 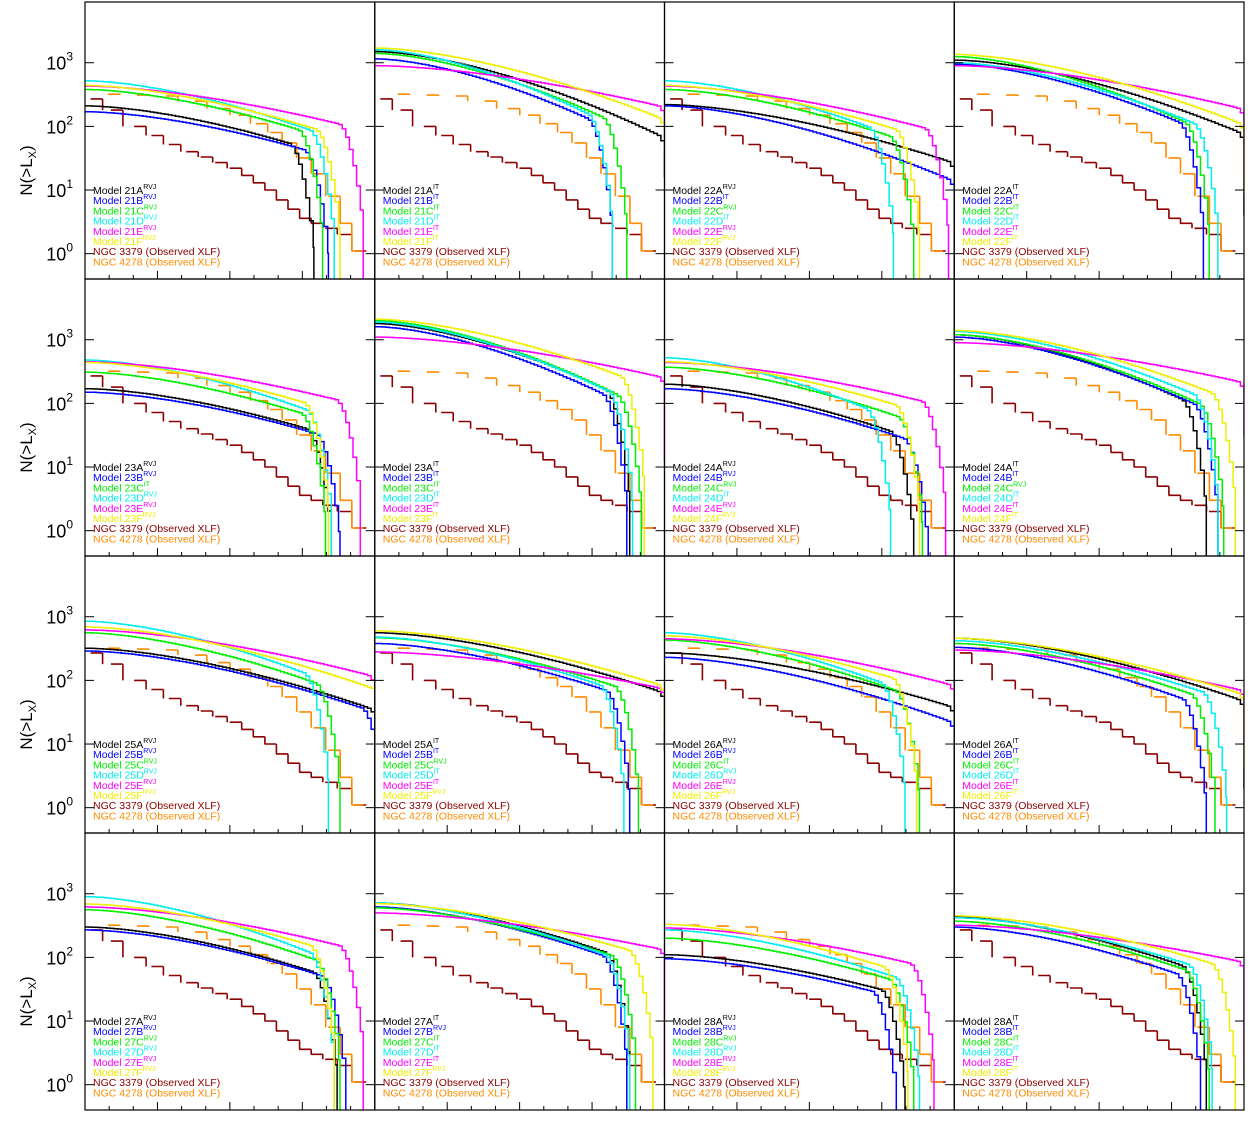 I want to click on legend-entry-27F: Model 27FRVJ, so click(x=124, y=1072).